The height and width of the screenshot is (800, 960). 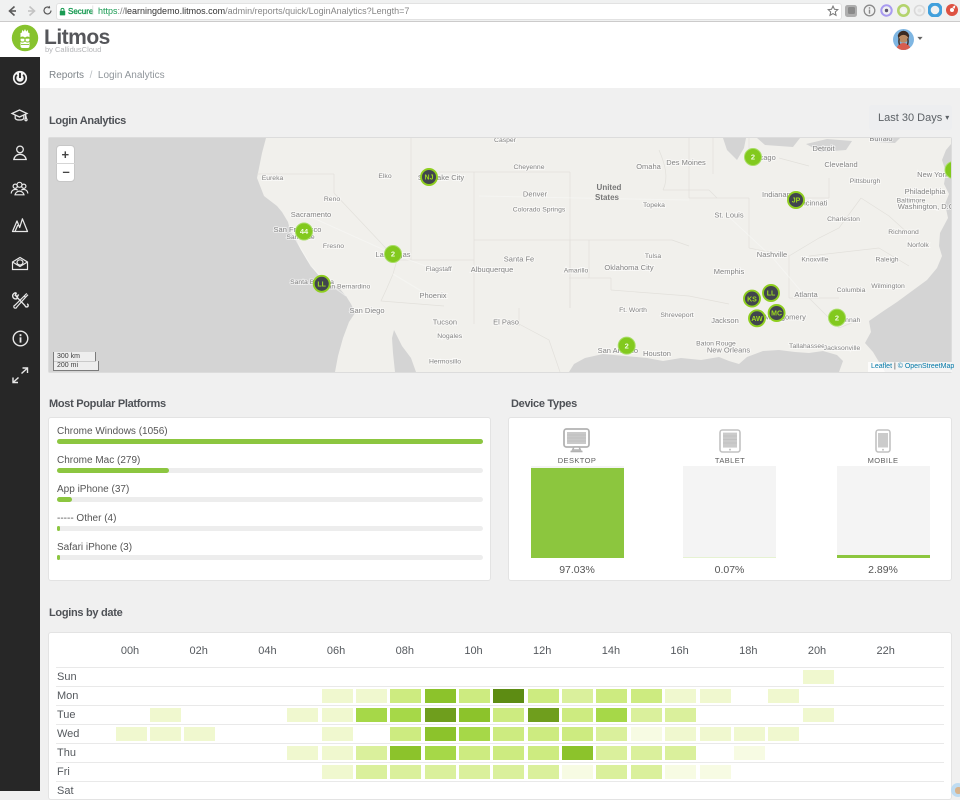 What do you see at coordinates (782, 194) in the screenshot?
I see `svg-text: Indianapolis` at bounding box center [782, 194].